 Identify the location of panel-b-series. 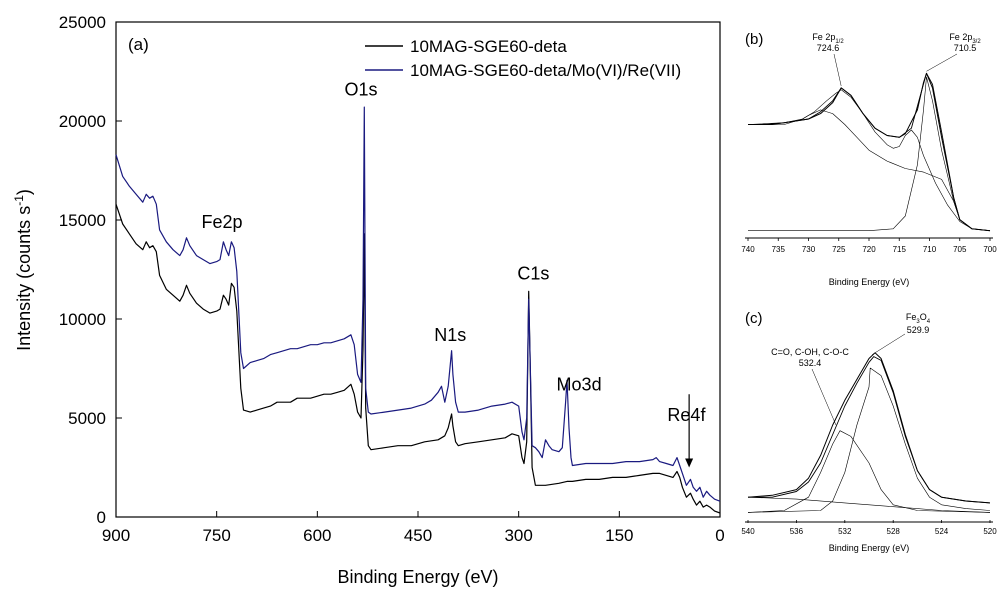
(869, 152).